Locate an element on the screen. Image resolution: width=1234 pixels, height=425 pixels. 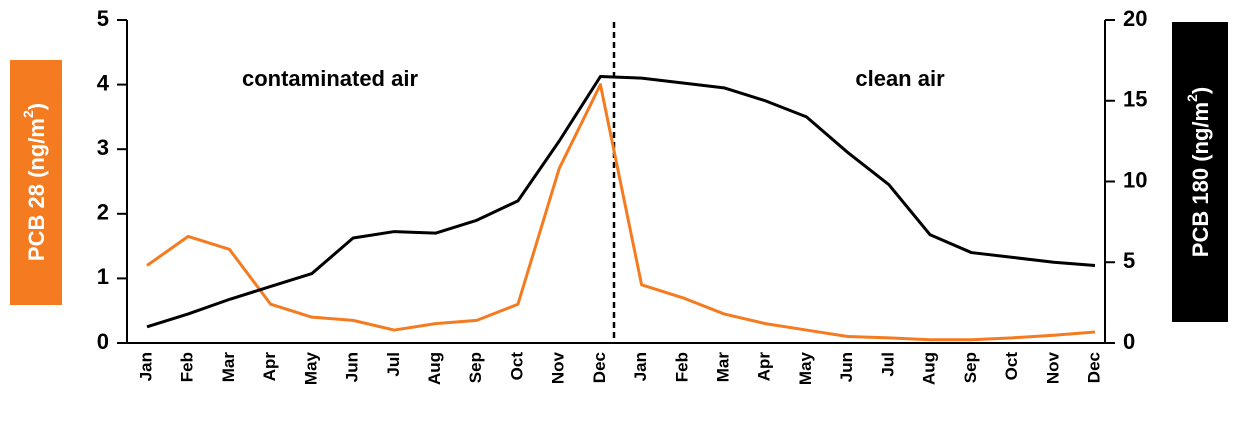
y2-tick-label: 15 is located at coordinates (1135, 99).